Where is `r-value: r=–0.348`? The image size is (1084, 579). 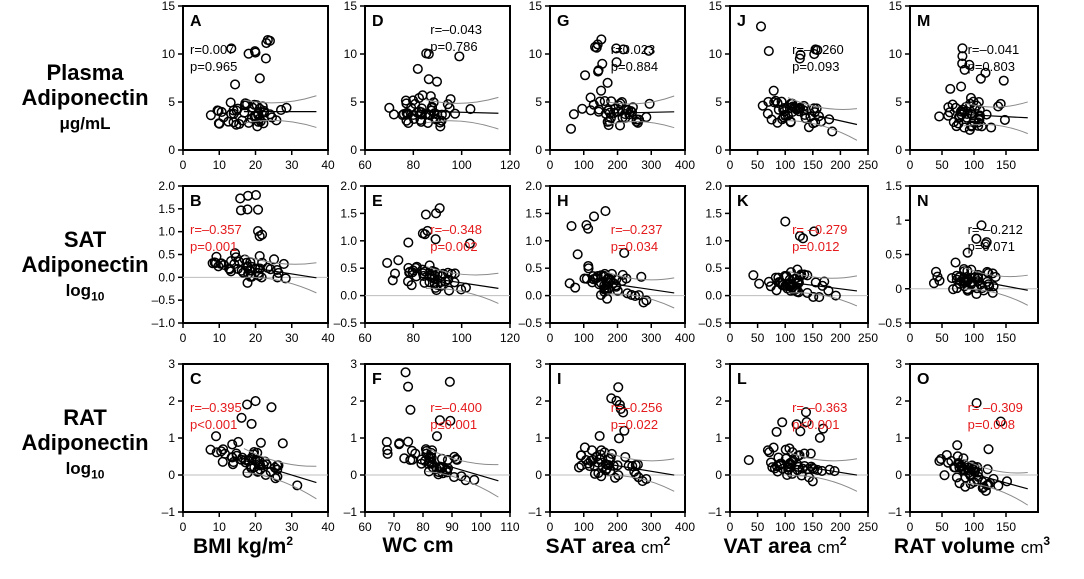
r-value: r=–0.348 is located at coordinates (456, 229).